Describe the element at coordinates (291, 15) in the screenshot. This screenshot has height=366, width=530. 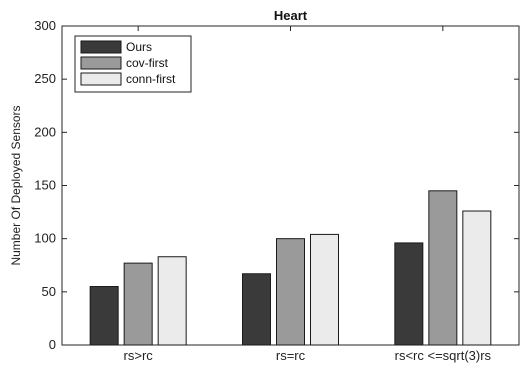
I see `chart-title: Heart` at that location.